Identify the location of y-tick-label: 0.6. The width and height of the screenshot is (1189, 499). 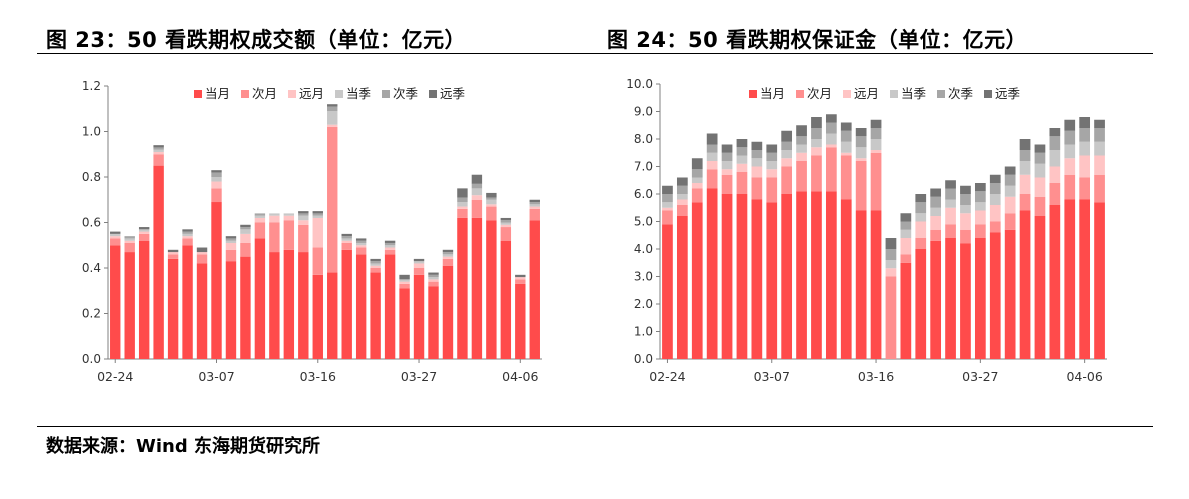
(91, 223).